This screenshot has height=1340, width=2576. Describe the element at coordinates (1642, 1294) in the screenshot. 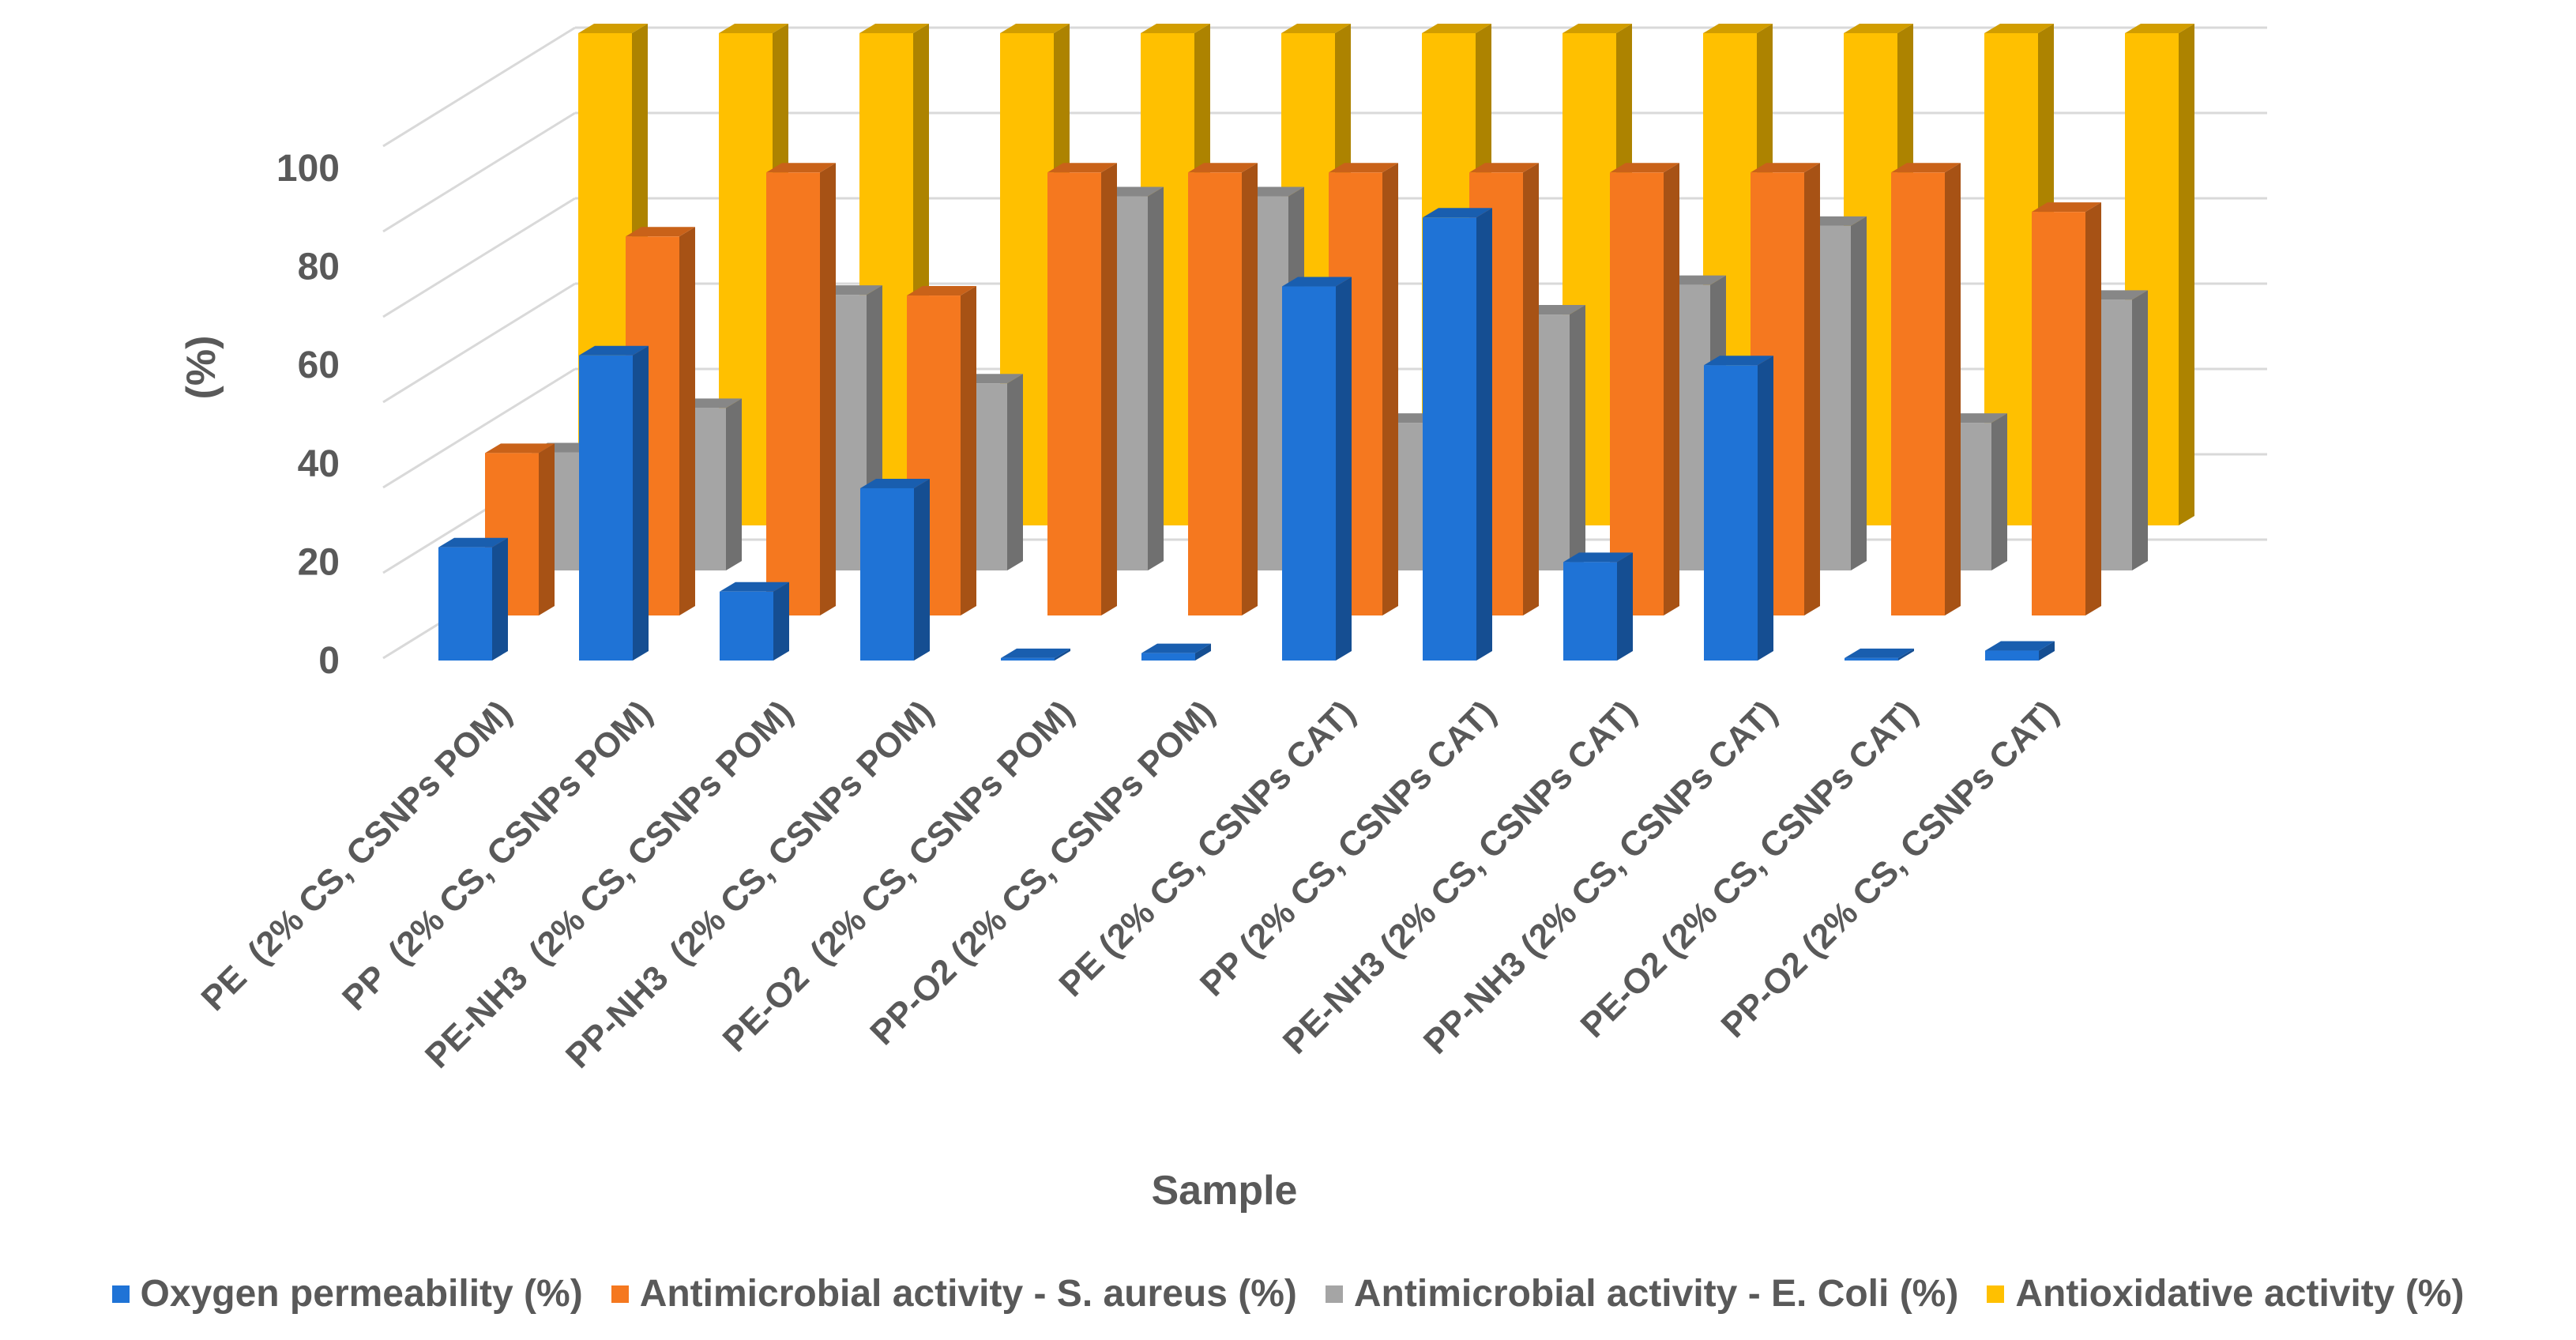

I see `legend-item-e-coli: Antimicrobial activity - E. Coli (%)` at that location.